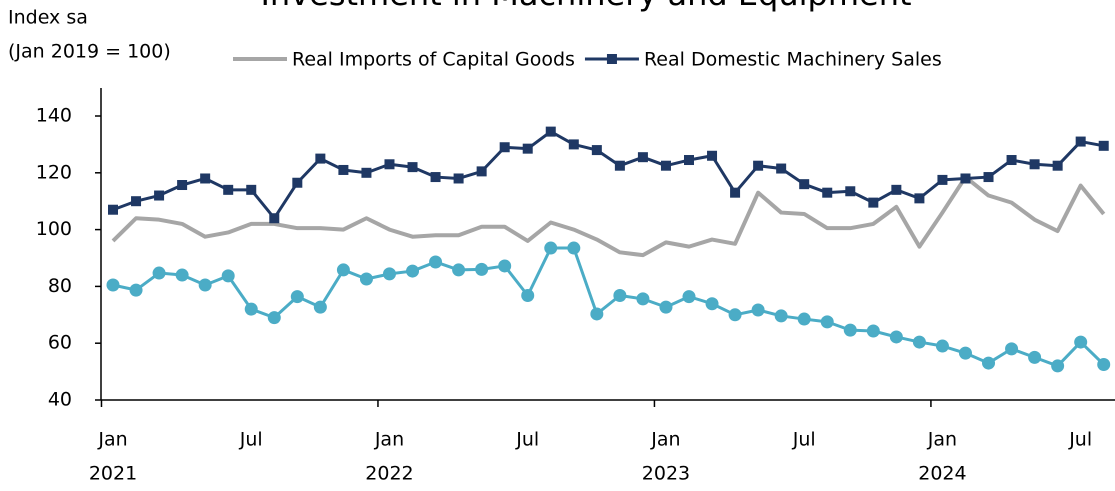  What do you see at coordinates (54, 172) in the screenshot?
I see `y-tick-label: 120` at bounding box center [54, 172].